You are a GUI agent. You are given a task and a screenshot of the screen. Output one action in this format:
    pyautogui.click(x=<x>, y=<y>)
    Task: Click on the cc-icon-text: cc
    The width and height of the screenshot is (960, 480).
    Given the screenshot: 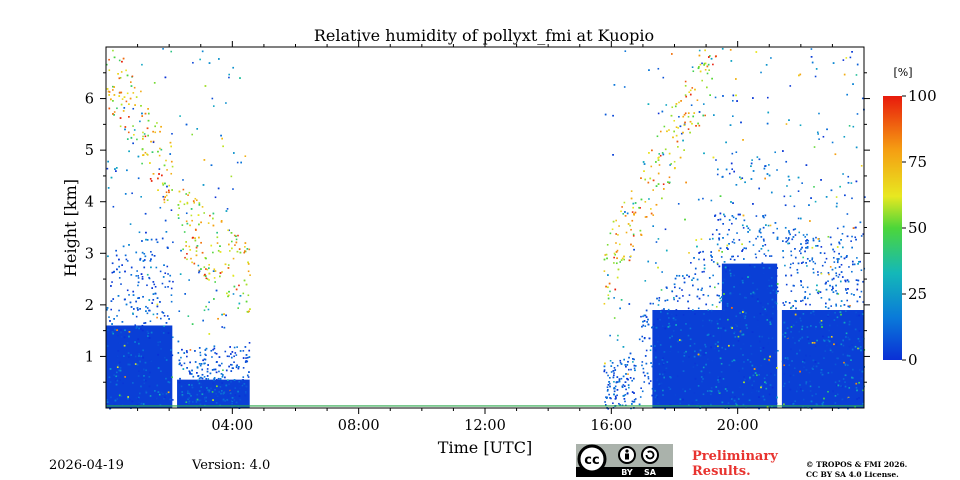 What is the action you would take?
    pyautogui.click(x=591, y=460)
    